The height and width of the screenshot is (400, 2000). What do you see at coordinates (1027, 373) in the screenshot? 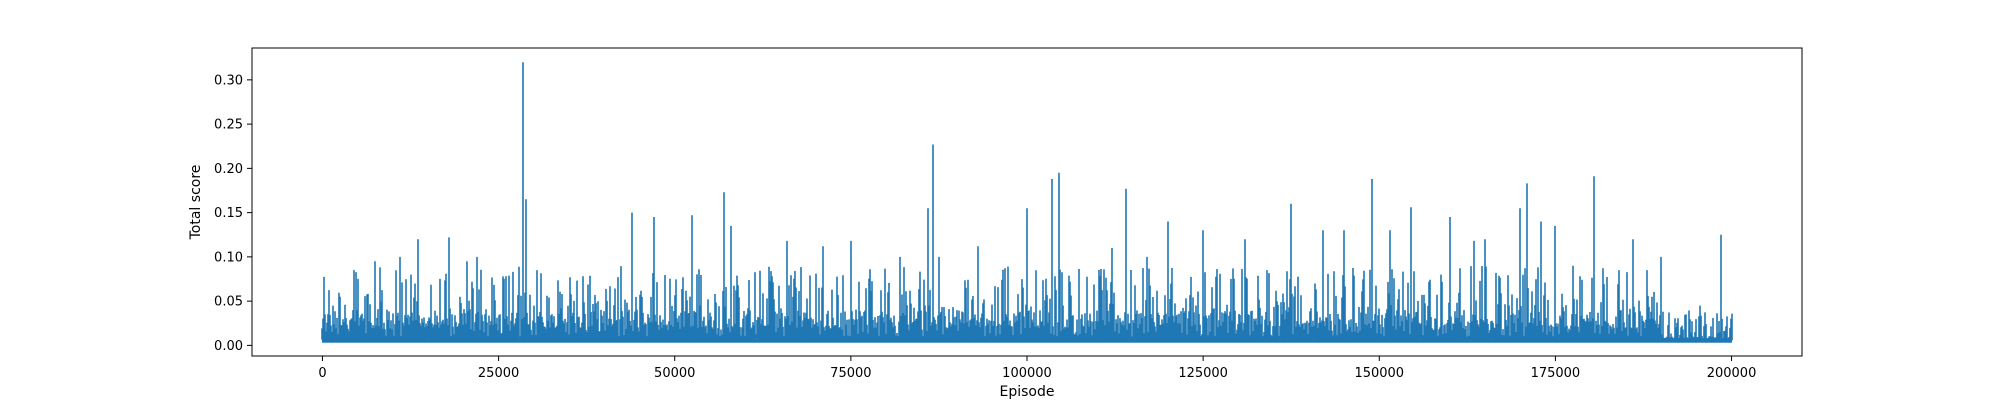
I see `x-tick-label: 100000` at bounding box center [1027, 373].